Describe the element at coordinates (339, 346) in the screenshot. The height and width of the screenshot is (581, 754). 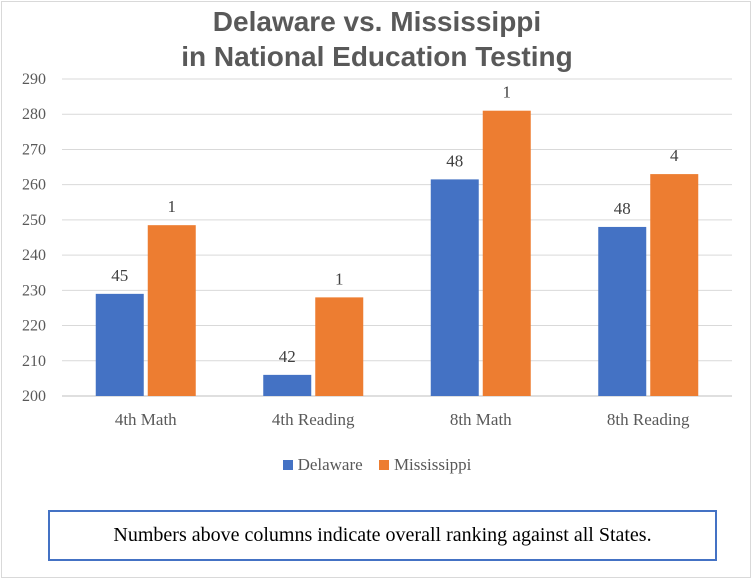
I see `bar-mississippi-4th-reading` at that location.